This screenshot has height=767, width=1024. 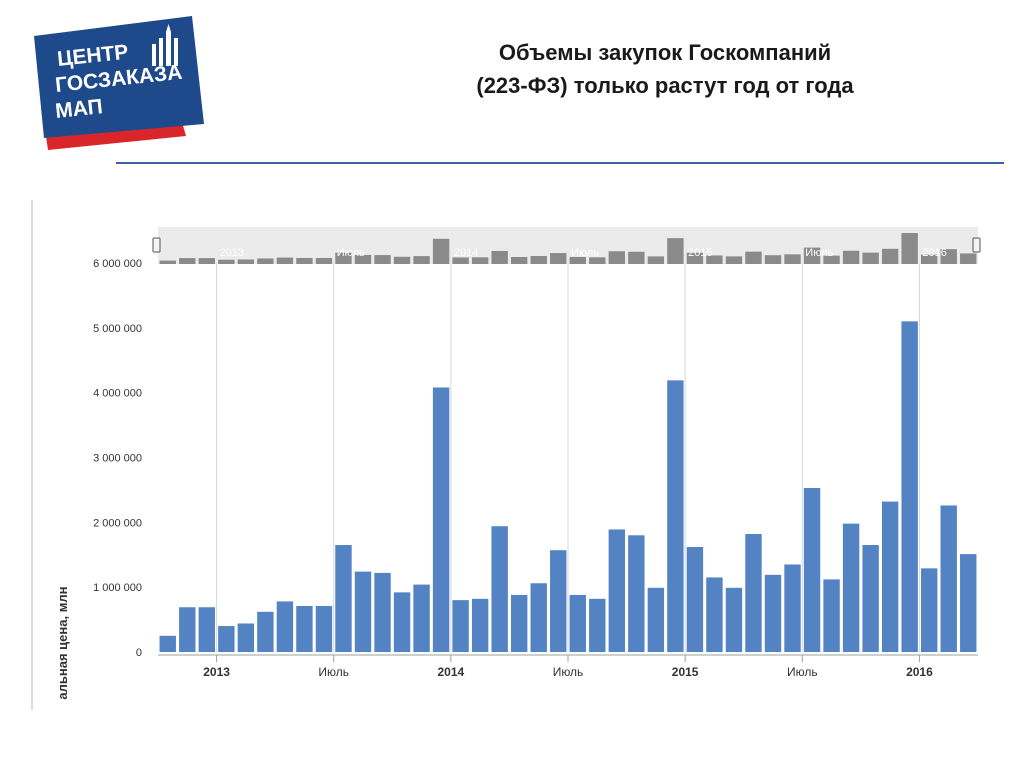 What do you see at coordinates (919, 672) in the screenshot?
I see `x-tick-label: 2016` at bounding box center [919, 672].